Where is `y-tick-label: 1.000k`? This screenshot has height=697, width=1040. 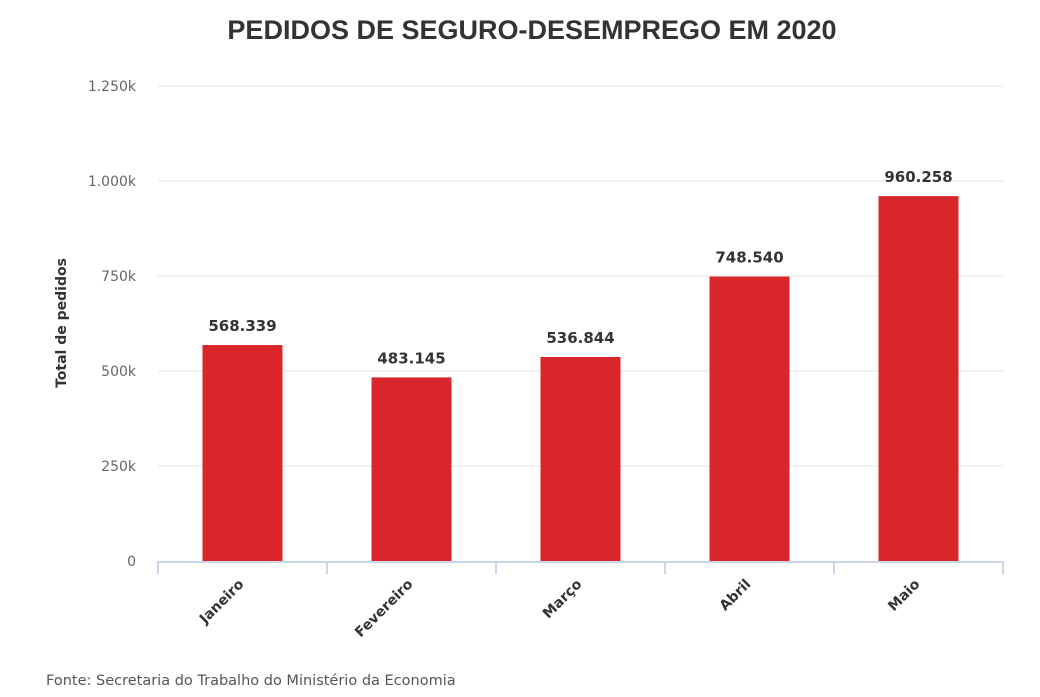
y-tick-label: 1.000k is located at coordinates (112, 182).